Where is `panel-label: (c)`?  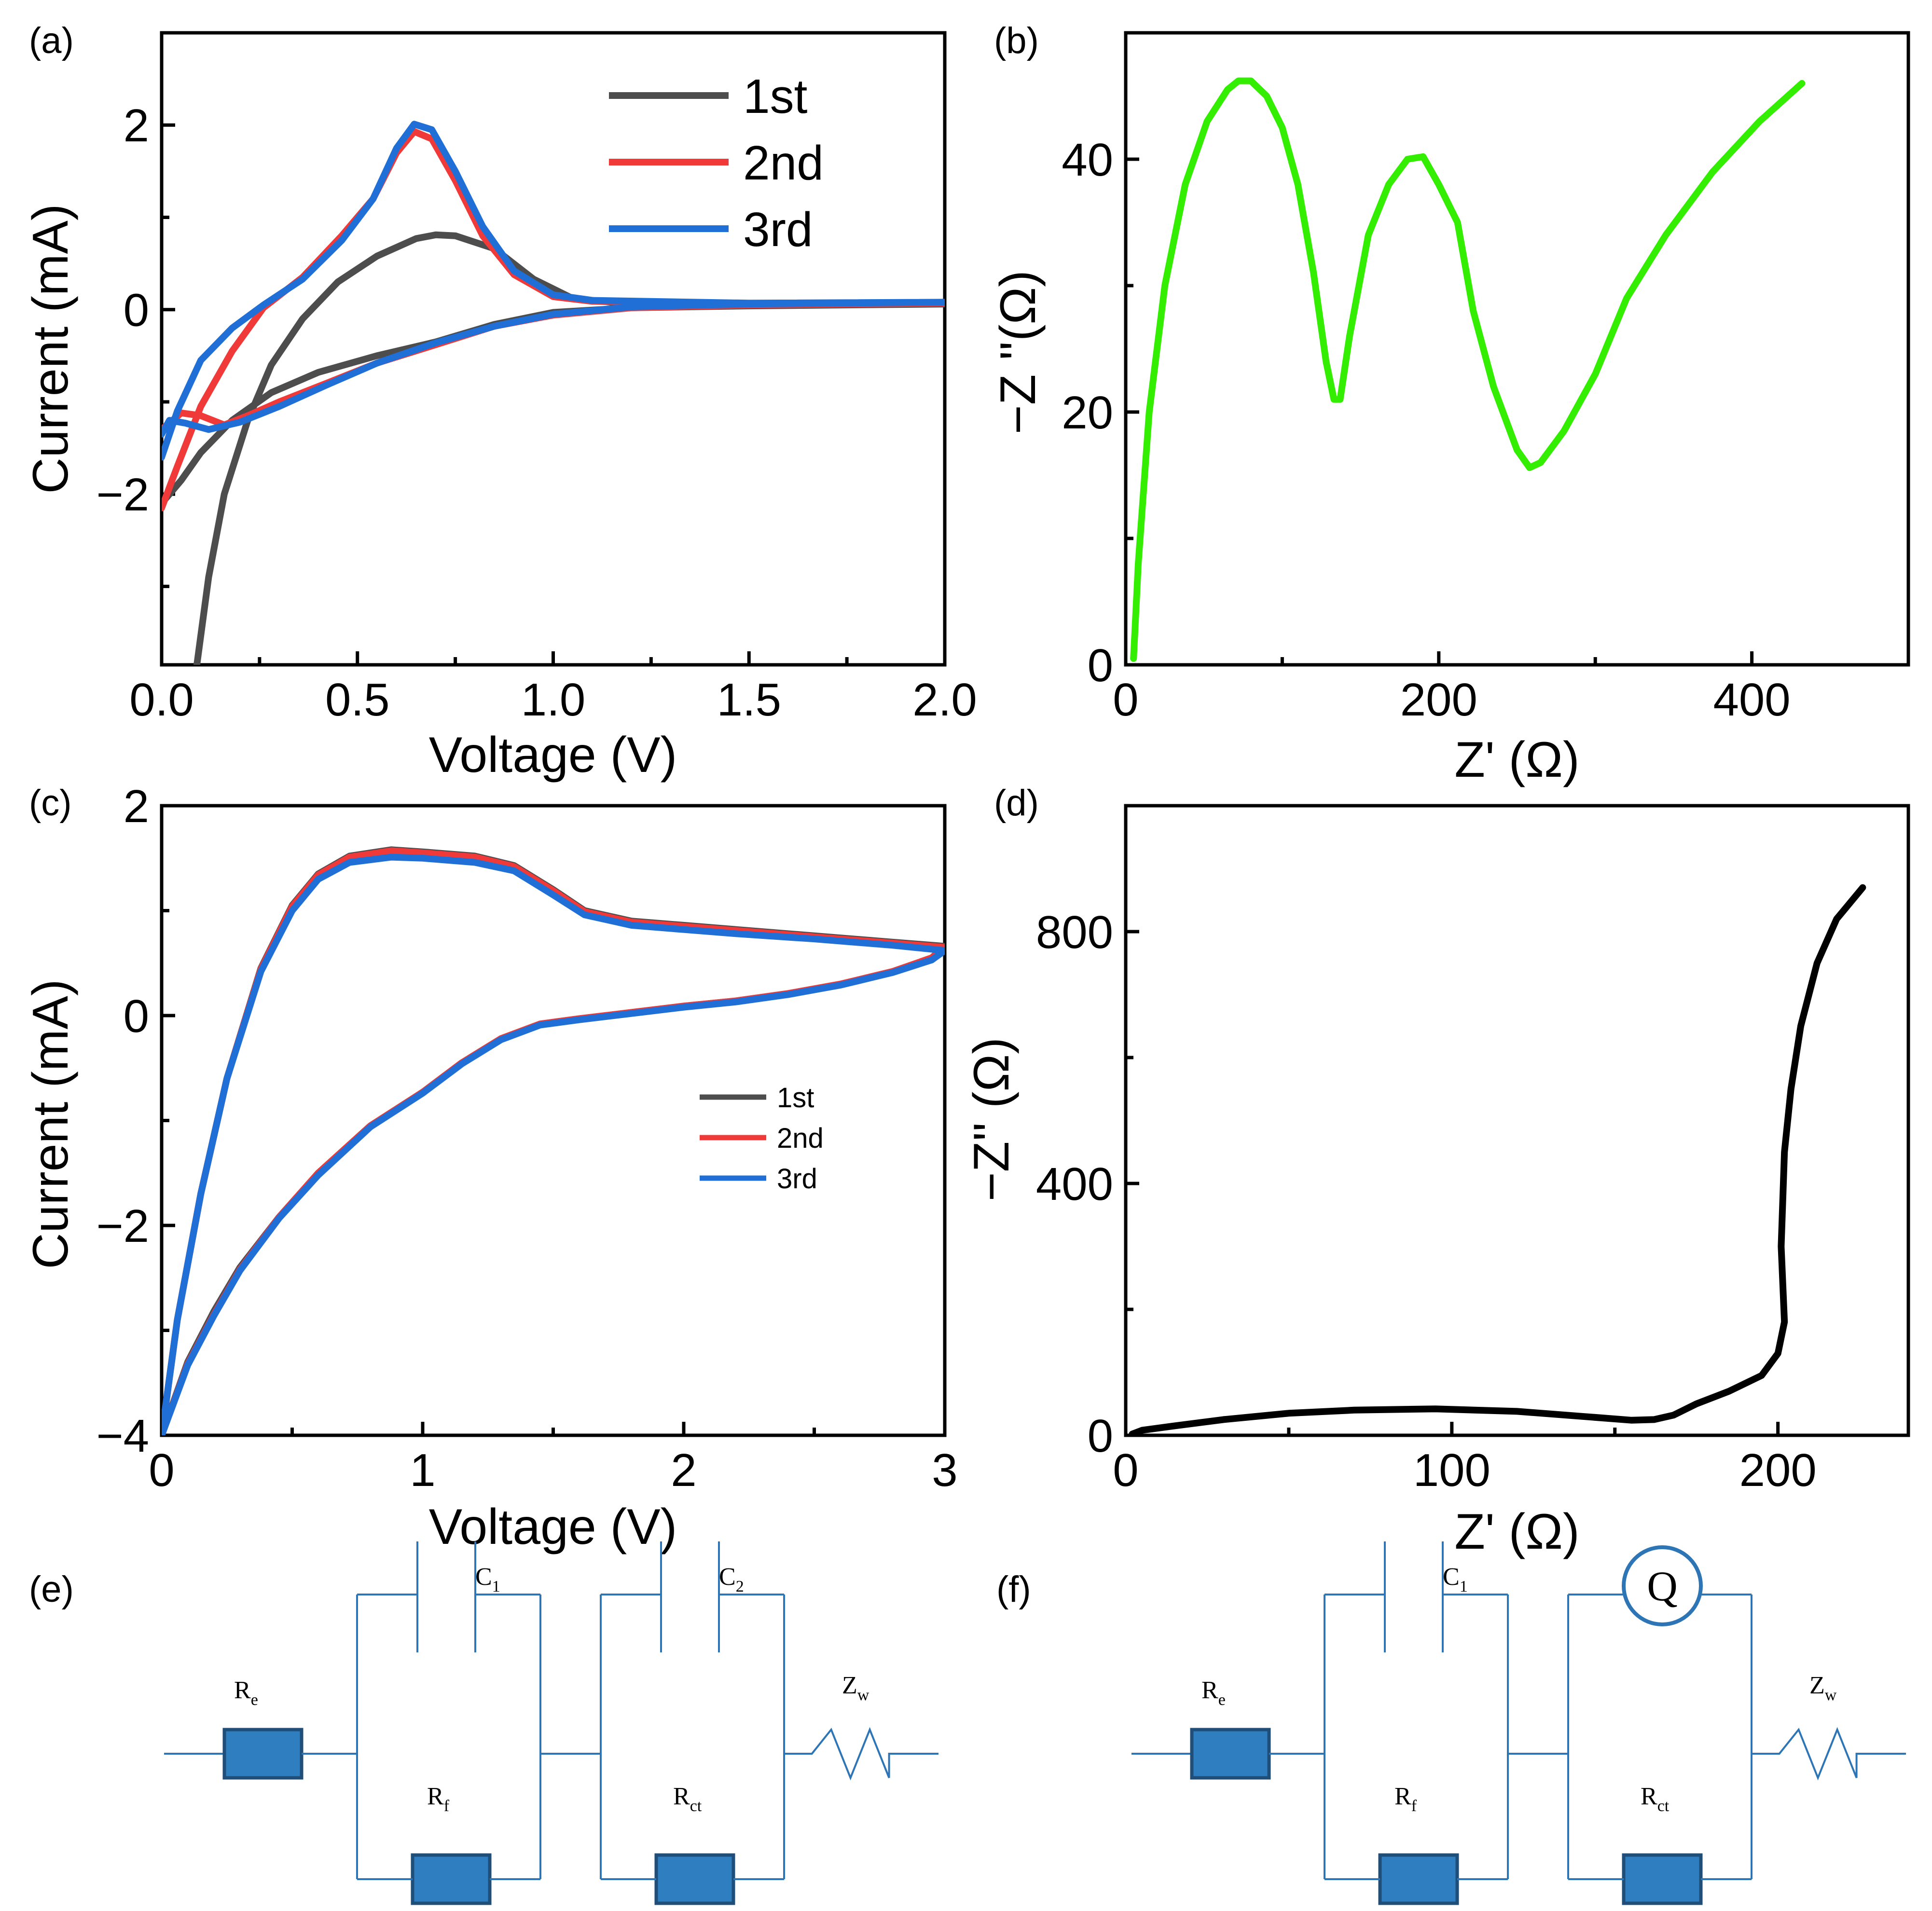
panel-label: (c) is located at coordinates (50, 804).